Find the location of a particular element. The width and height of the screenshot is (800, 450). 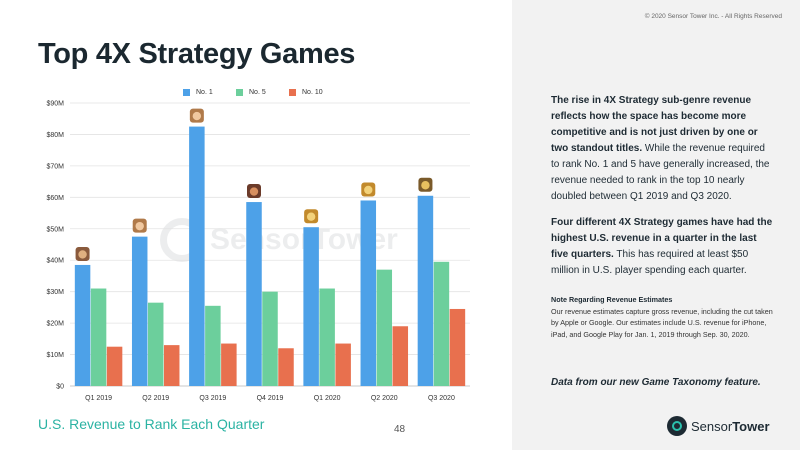

page-title: Top 4X Strategy Games is located at coordinates (197, 54).